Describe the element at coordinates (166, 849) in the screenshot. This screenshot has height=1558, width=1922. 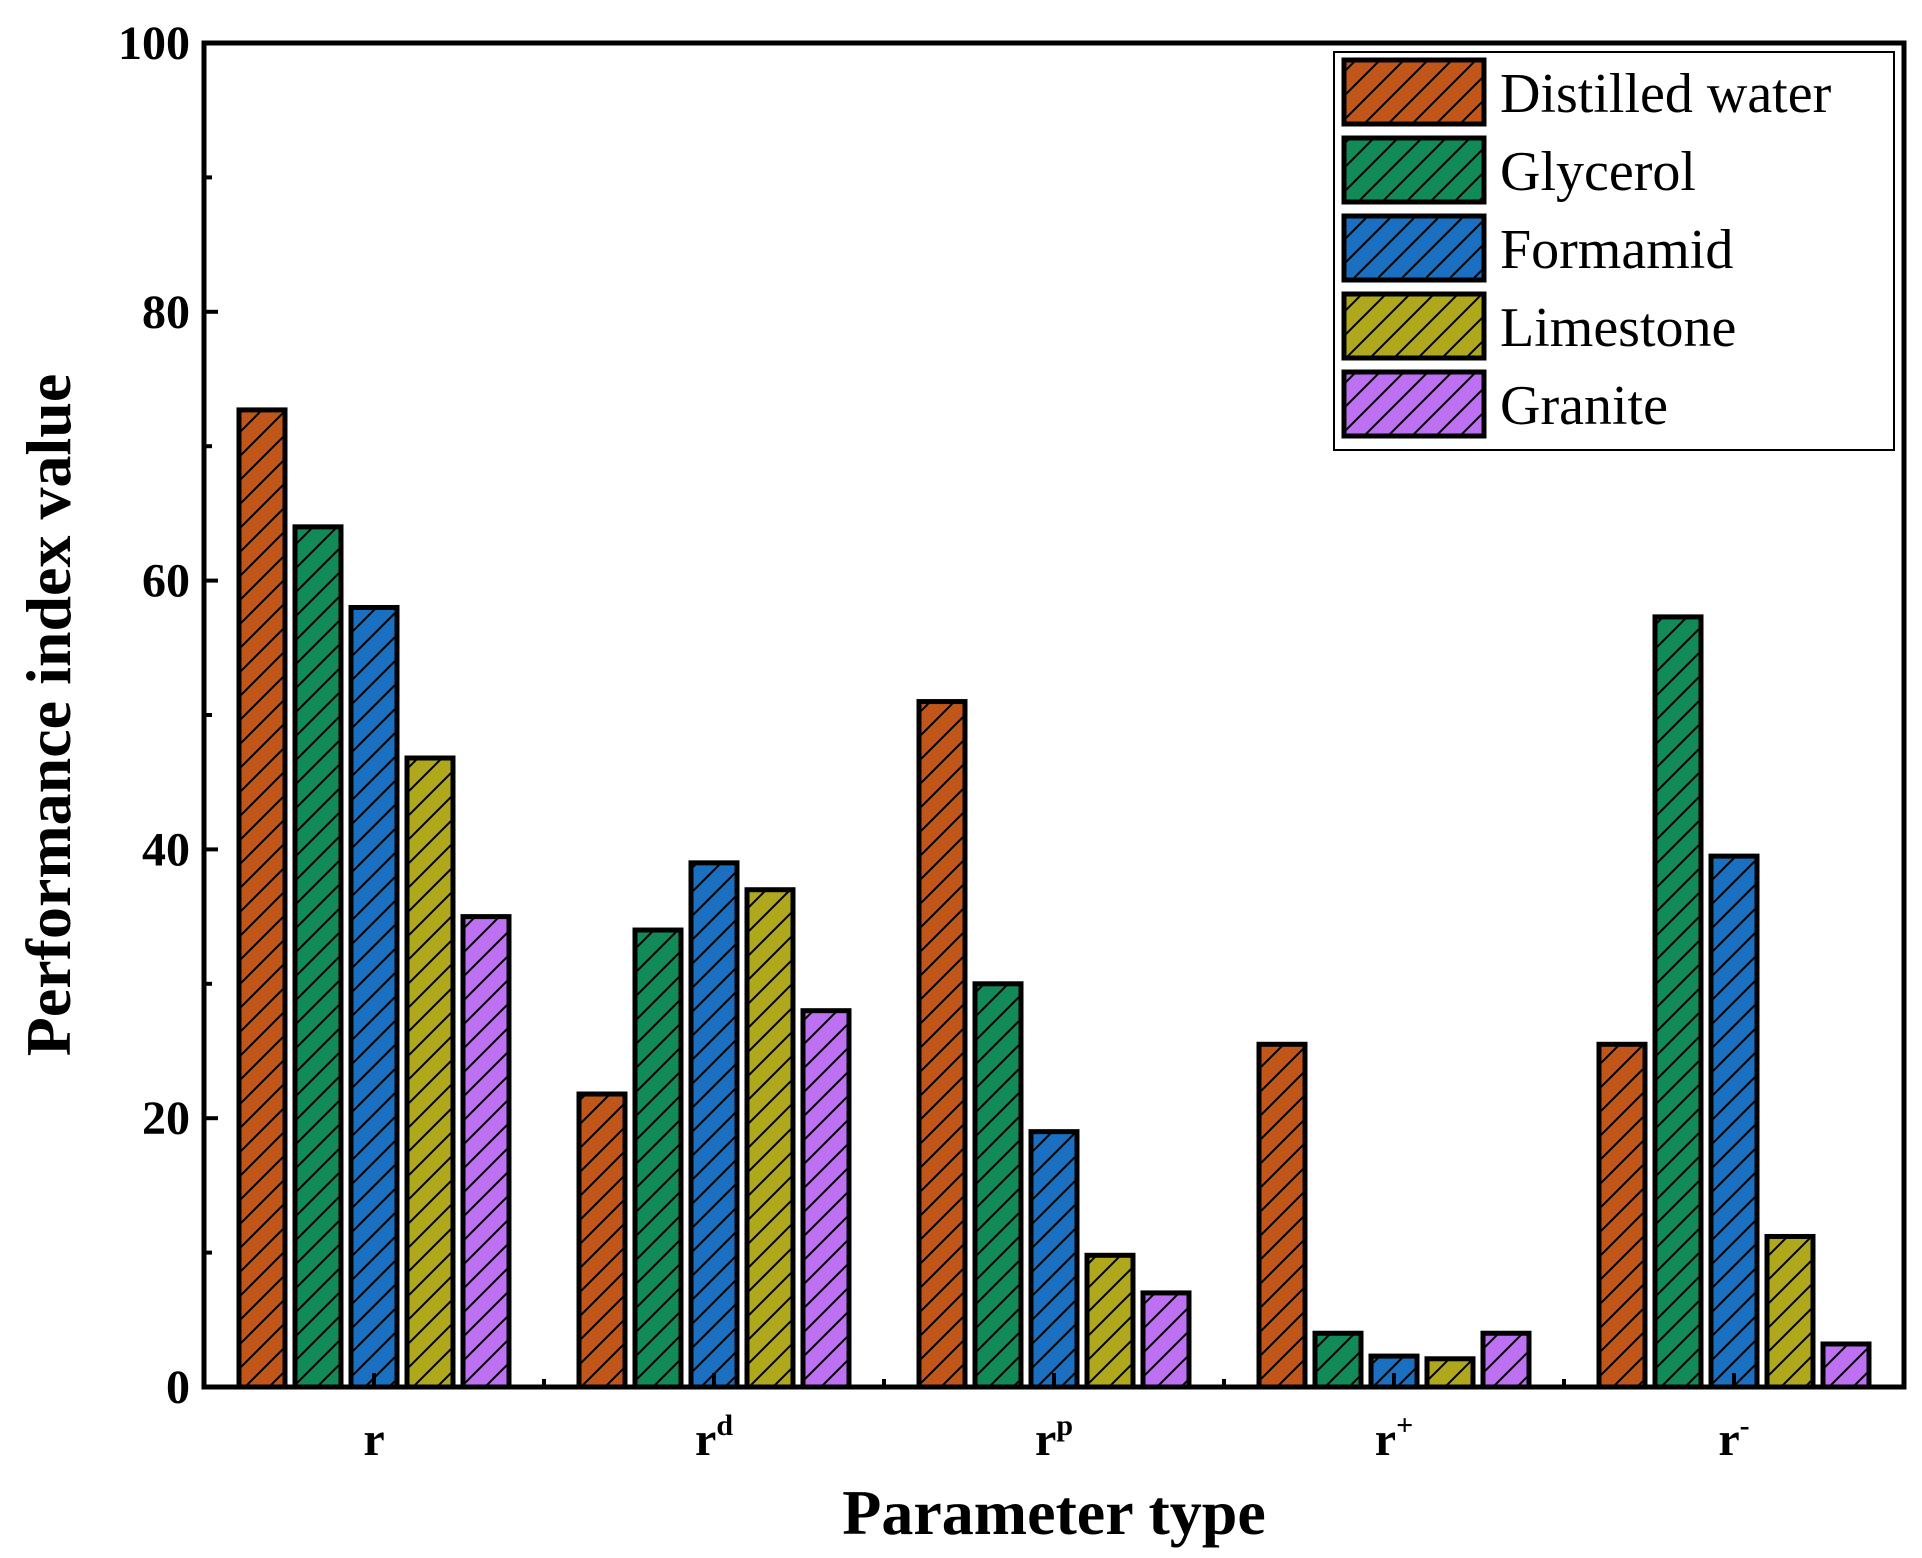
I see `y-tick-label: 40` at that location.